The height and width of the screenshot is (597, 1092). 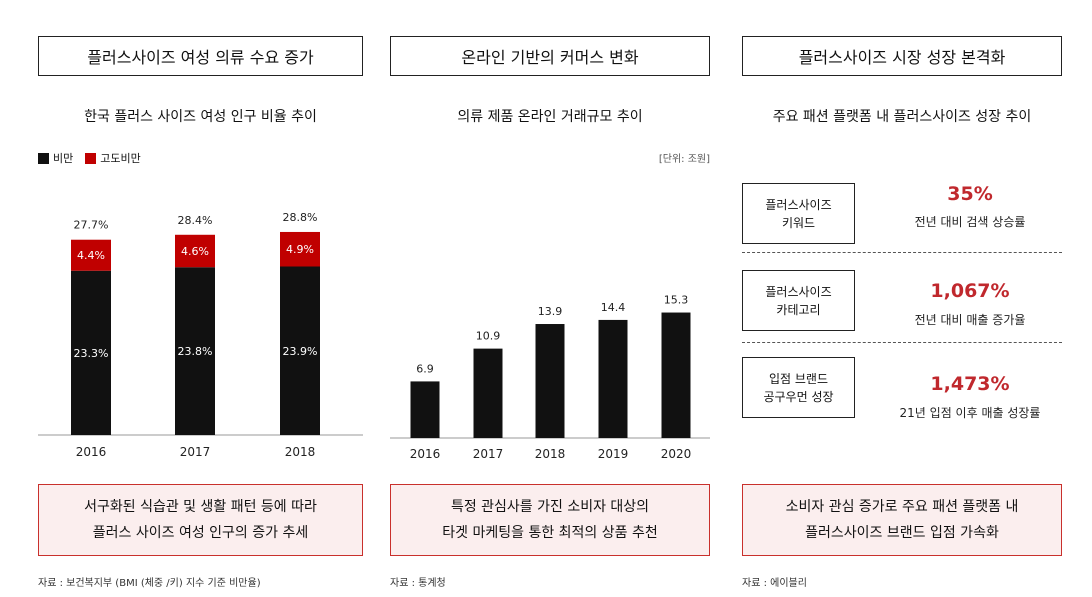 I want to click on label-online-2019: 14.4, so click(x=613, y=307).